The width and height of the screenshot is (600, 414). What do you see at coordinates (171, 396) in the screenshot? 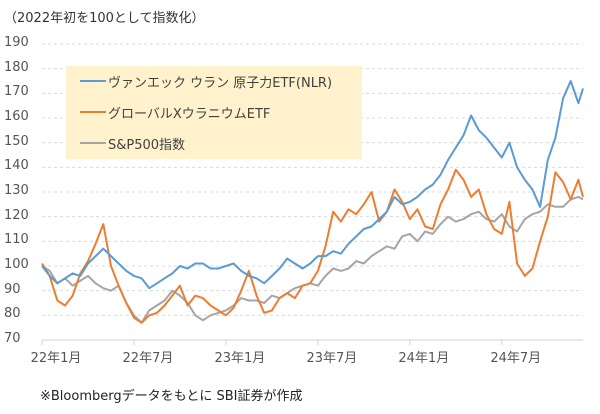
I see `source-footnote: ※Bloombergデータをもとに SBI証券が作成` at bounding box center [171, 396].